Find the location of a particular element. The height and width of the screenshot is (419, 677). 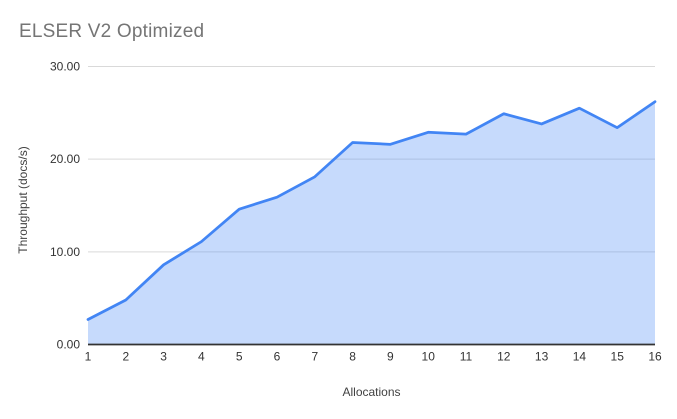

x-tick-label: 2 is located at coordinates (125, 357).